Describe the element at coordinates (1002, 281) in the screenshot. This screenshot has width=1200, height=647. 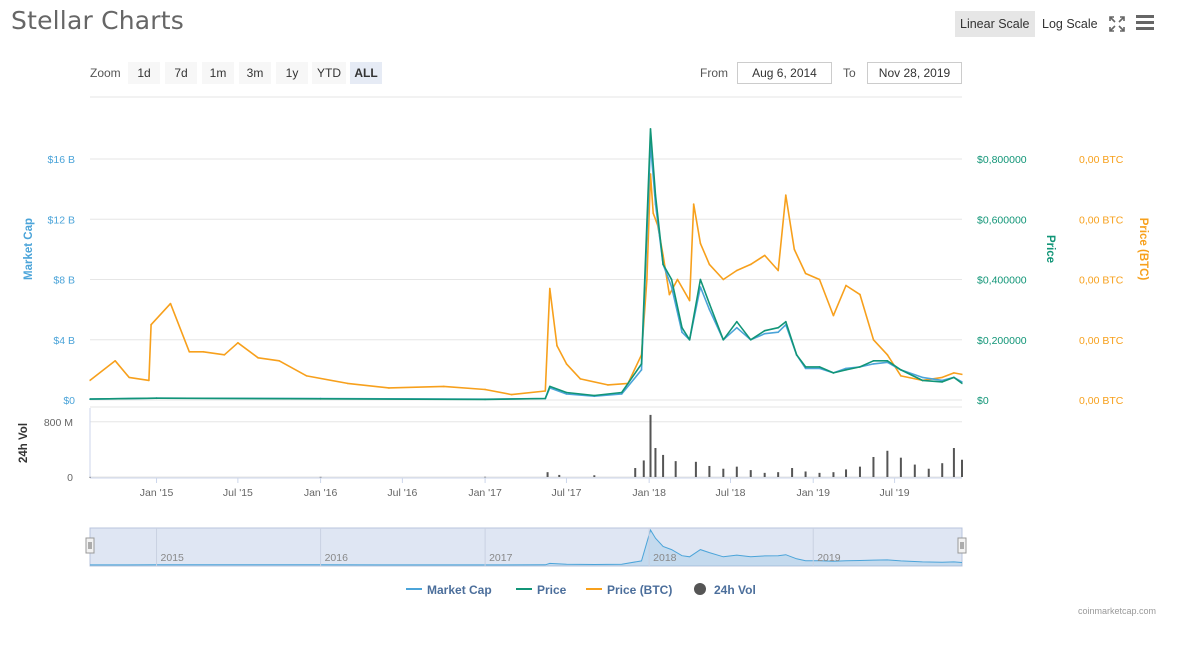
I see `price-tick-label: $0,400000` at that location.